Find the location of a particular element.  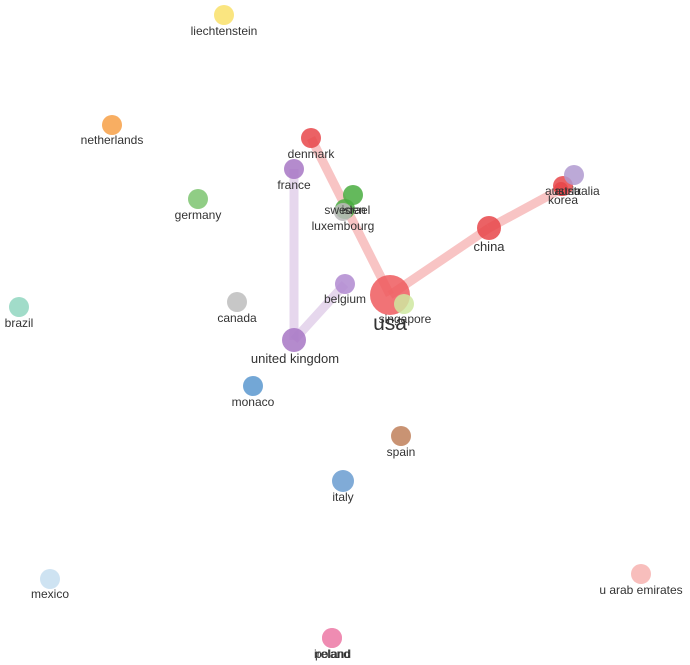

node-australia is located at coordinates (574, 175).